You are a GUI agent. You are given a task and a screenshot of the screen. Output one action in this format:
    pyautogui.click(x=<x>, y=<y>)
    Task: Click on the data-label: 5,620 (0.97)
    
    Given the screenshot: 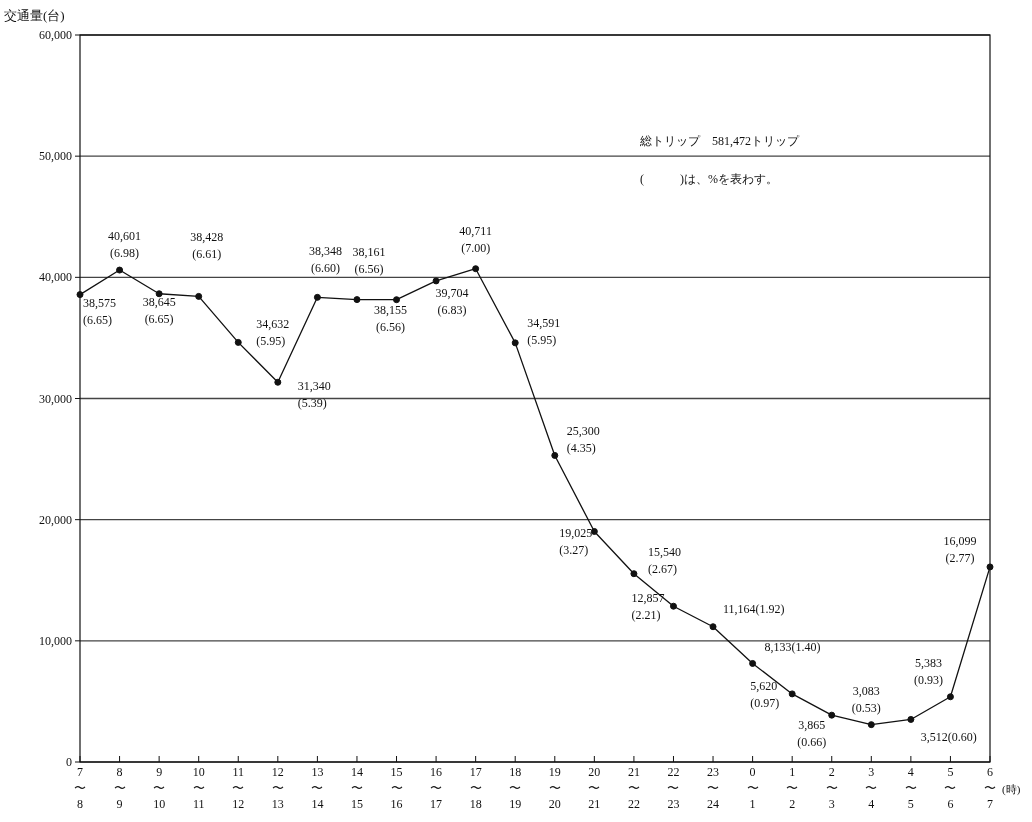 What is the action you would take?
    pyautogui.click(x=765, y=694)
    